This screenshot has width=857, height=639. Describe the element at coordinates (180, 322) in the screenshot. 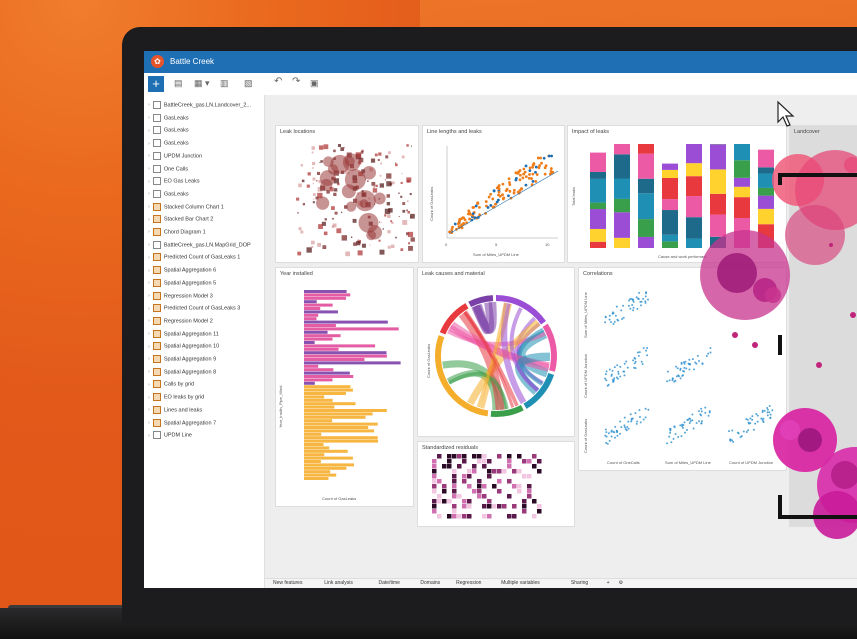

I see `data-item: › Regression Model 2` at that location.